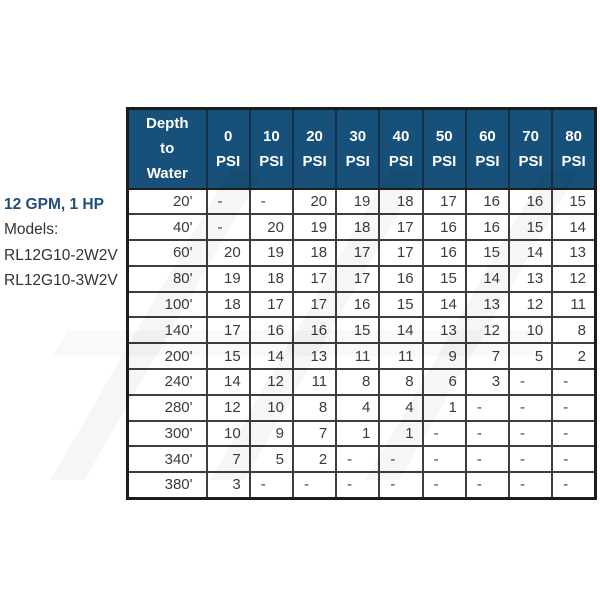  I want to click on psi-column-header: 10 PSI, so click(271, 148).